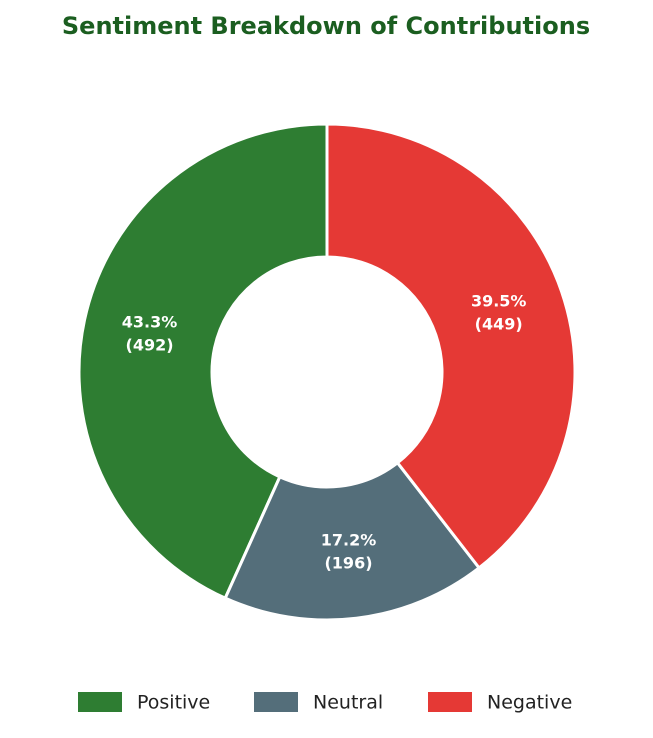 The height and width of the screenshot is (738, 653). What do you see at coordinates (348, 563) in the screenshot?
I see `value-label: (196)` at bounding box center [348, 563].